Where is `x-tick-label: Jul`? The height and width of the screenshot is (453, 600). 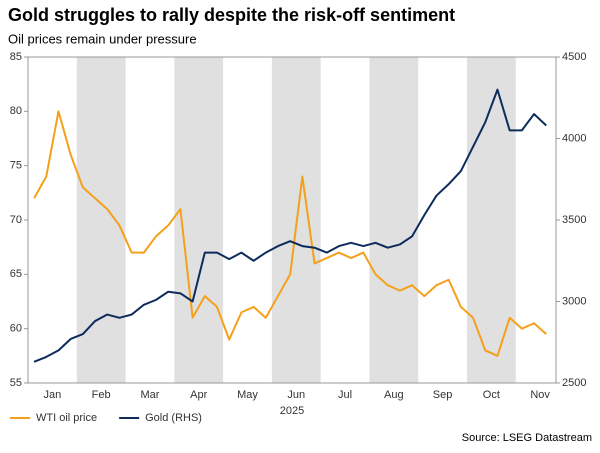 x-tick-label: Jul is located at coordinates (345, 395).